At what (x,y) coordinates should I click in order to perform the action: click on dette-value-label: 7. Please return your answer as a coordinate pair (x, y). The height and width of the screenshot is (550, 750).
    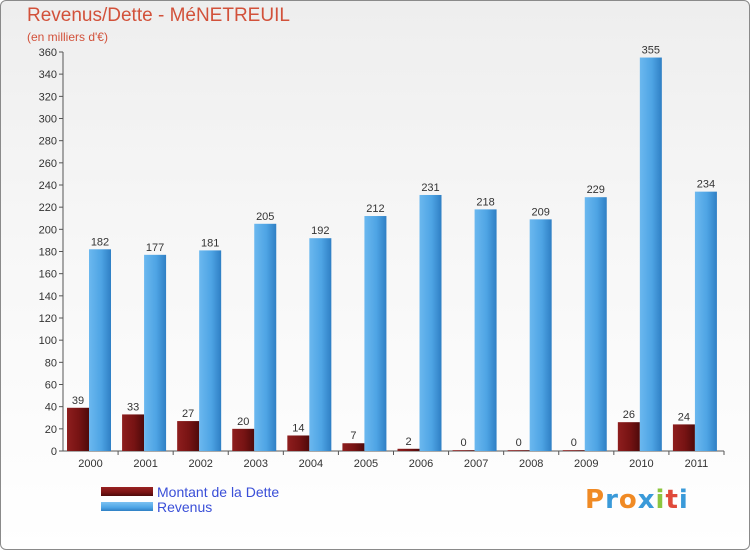
    Looking at the image, I should click on (353, 436).